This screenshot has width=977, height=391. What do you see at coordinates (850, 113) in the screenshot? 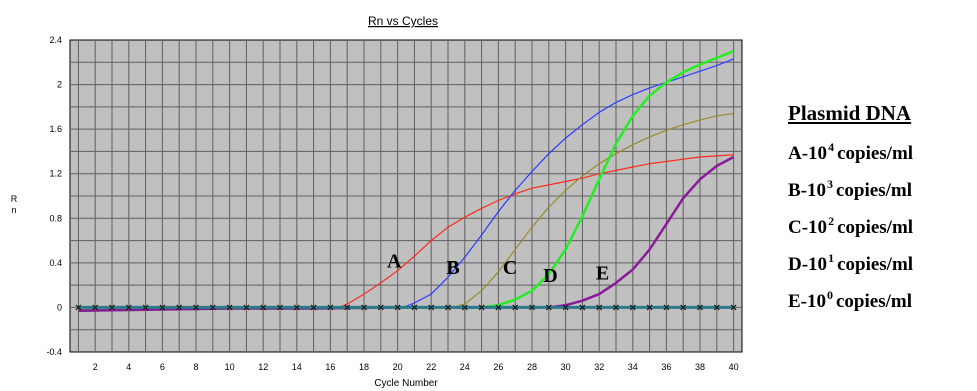
I see `legend-title: Plasmid DNA` at bounding box center [850, 113].